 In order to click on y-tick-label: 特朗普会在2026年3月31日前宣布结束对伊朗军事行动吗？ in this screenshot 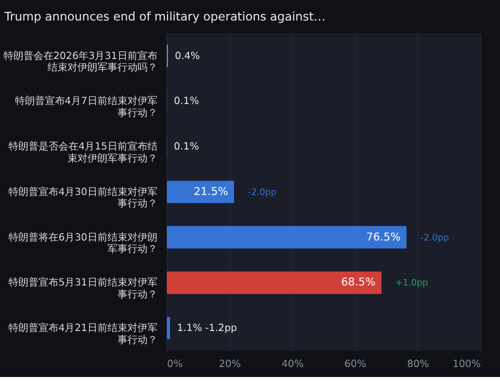, I will do `click(80, 62)`.